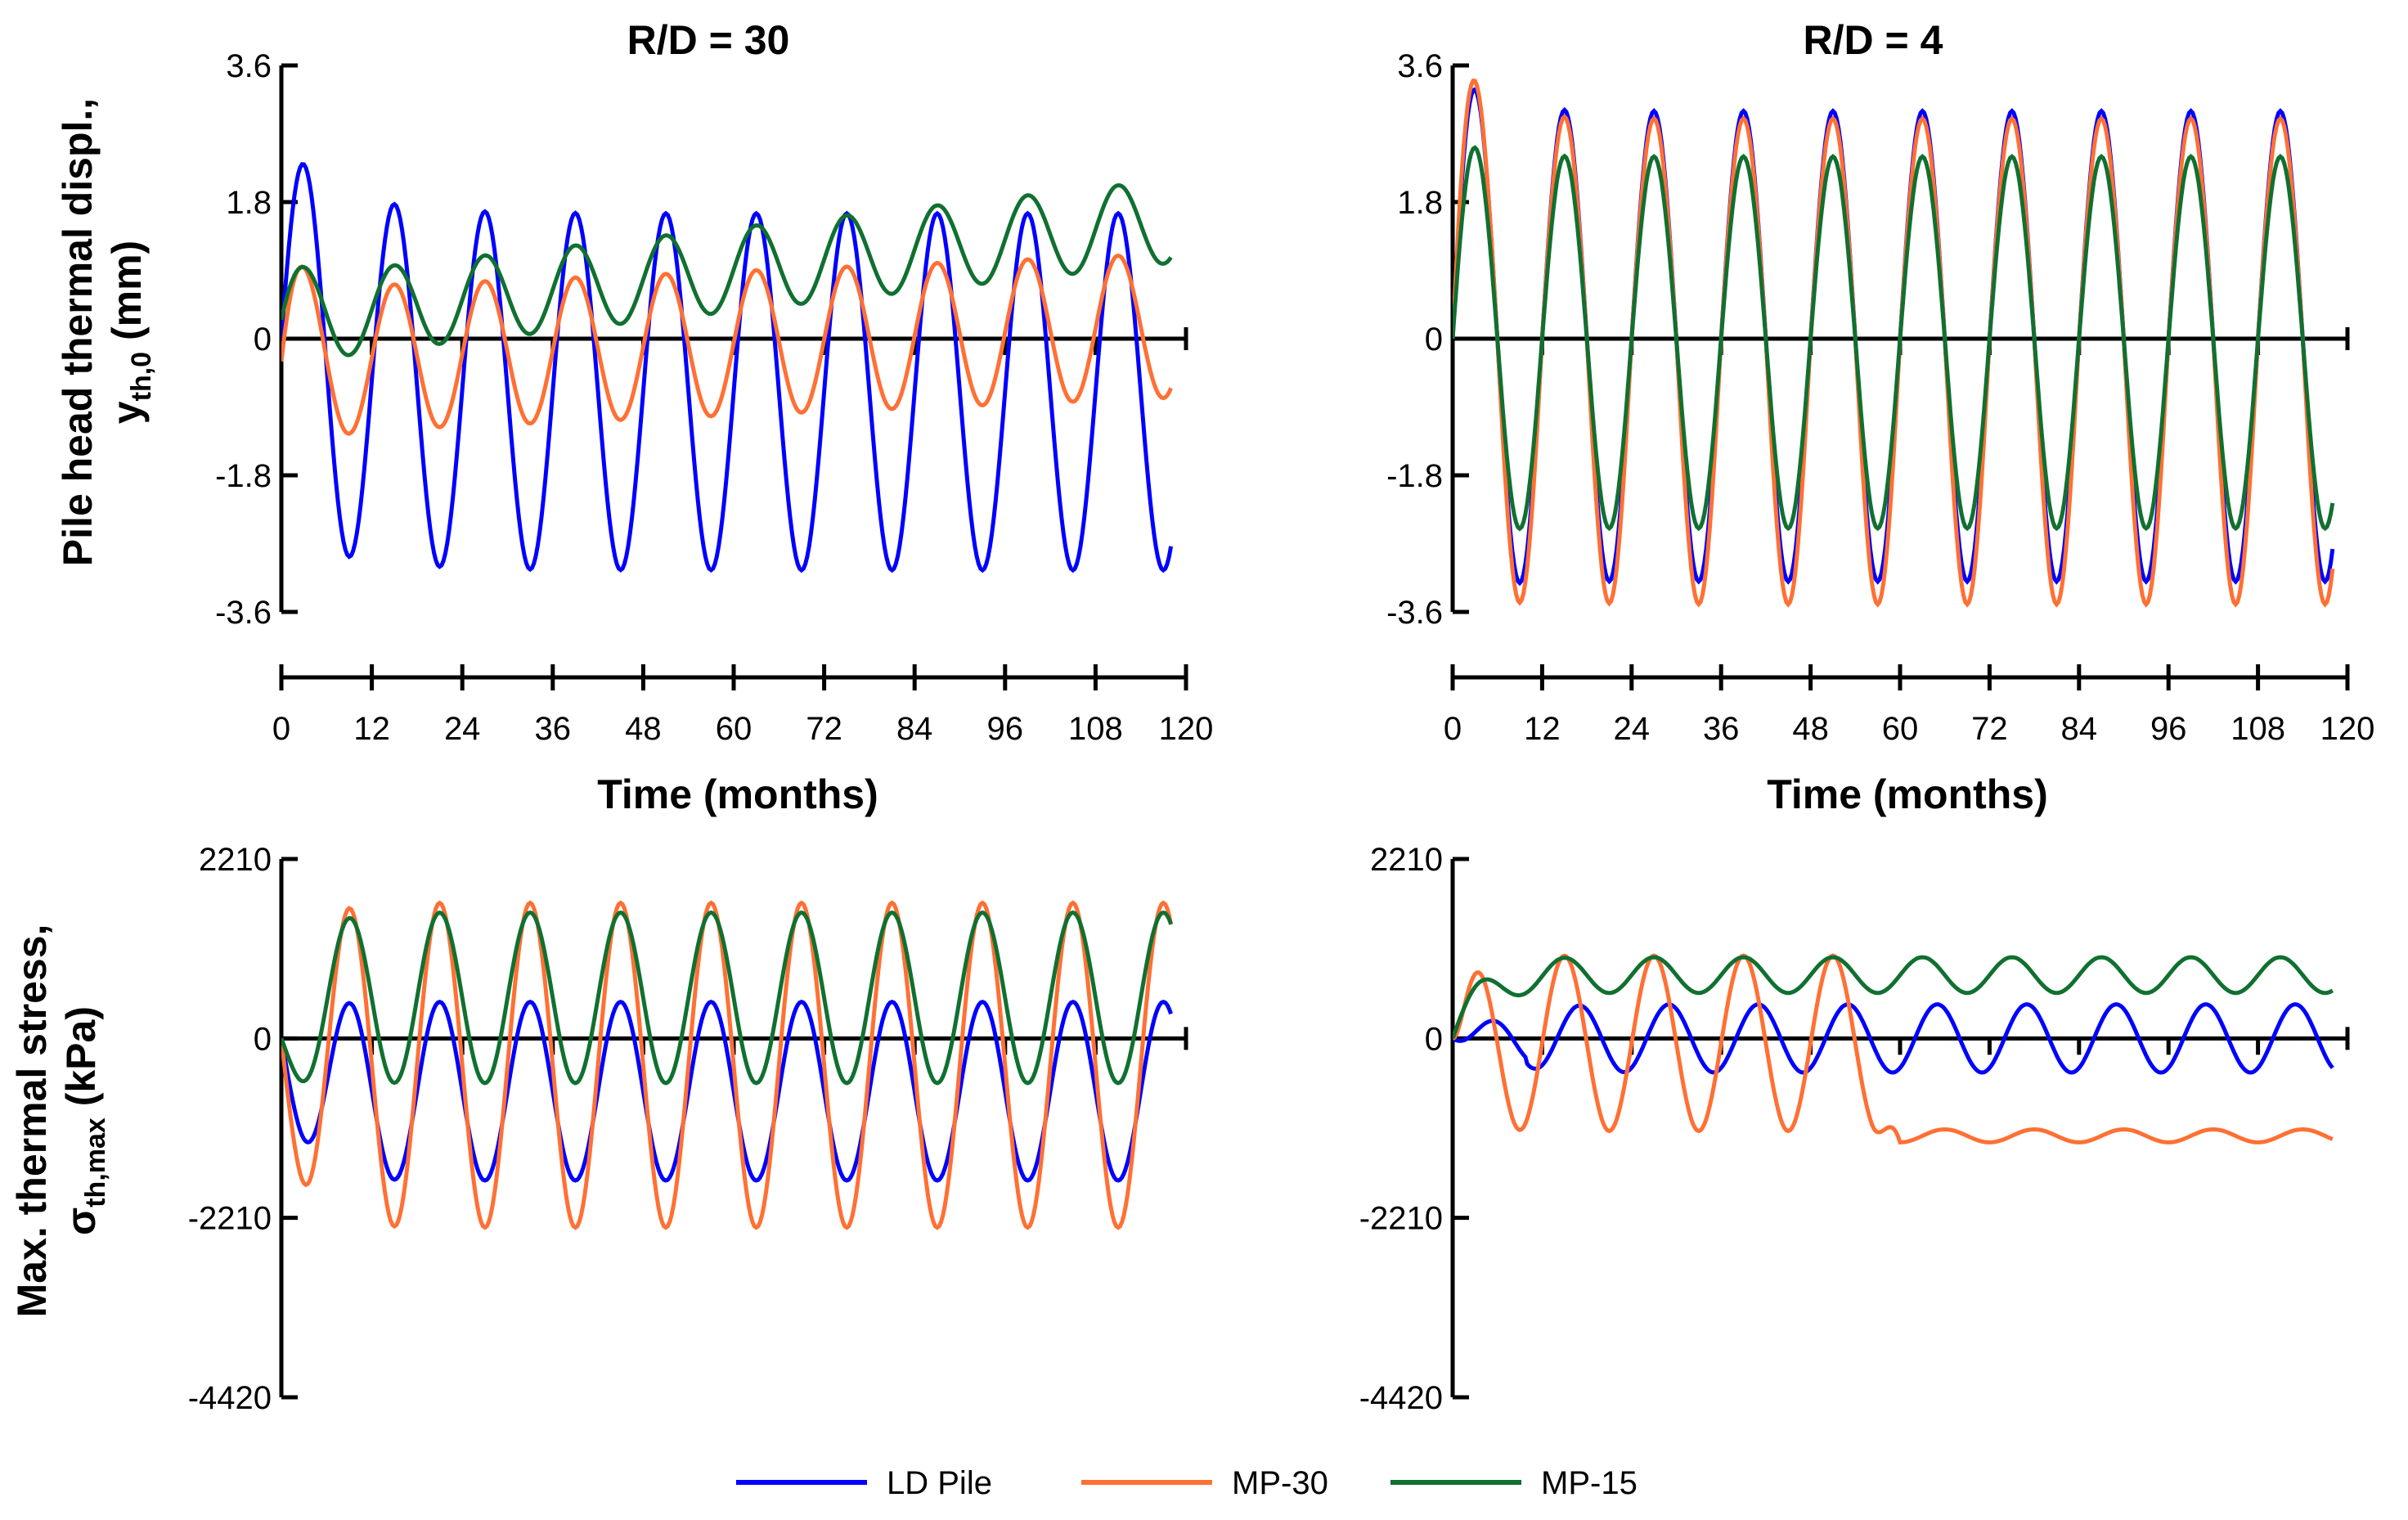 The width and height of the screenshot is (2408, 1520). Describe the element at coordinates (32, 1121) in the screenshot. I see `ylabel-bottom-line1: Max. thermal stress,` at that location.